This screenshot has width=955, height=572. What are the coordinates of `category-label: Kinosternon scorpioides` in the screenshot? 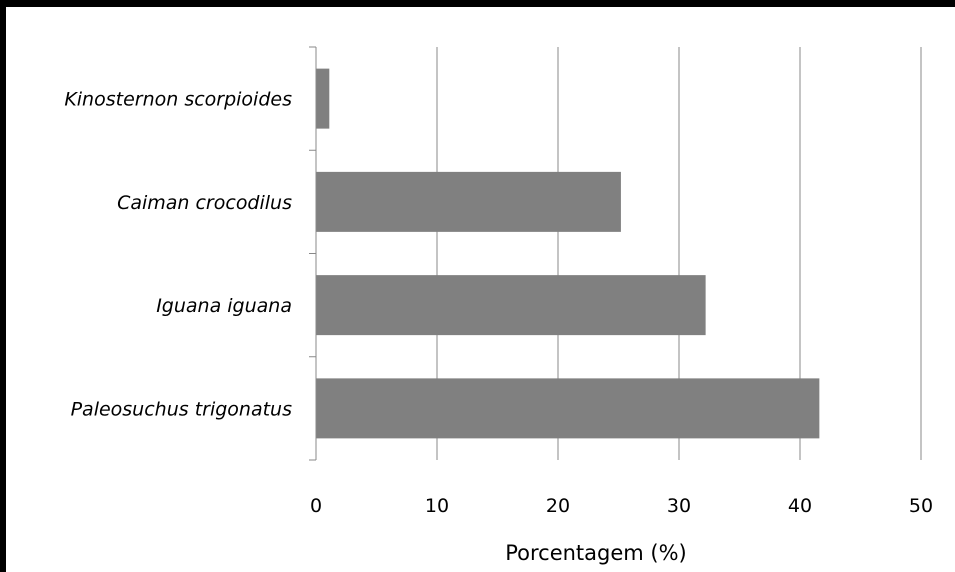 It's located at (178, 100).